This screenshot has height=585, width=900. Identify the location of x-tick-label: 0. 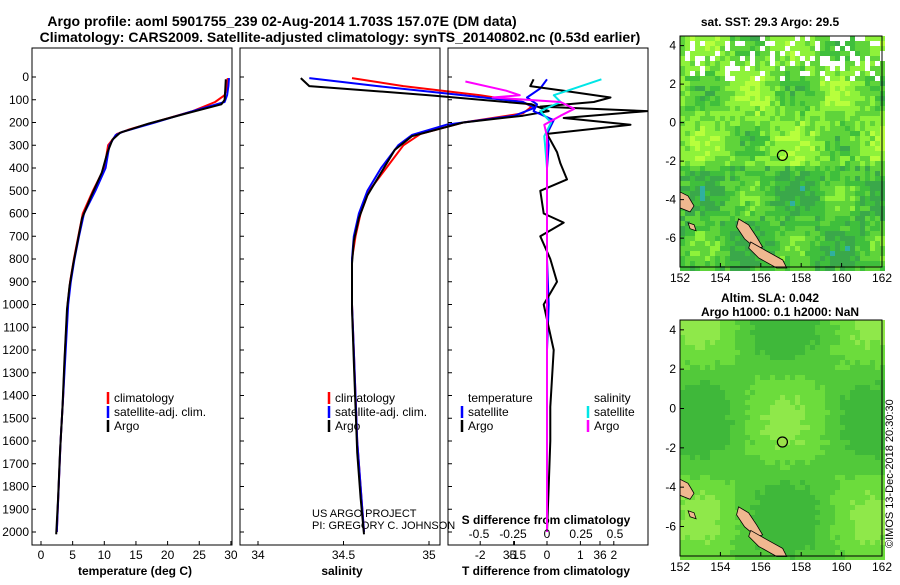
(547, 555).